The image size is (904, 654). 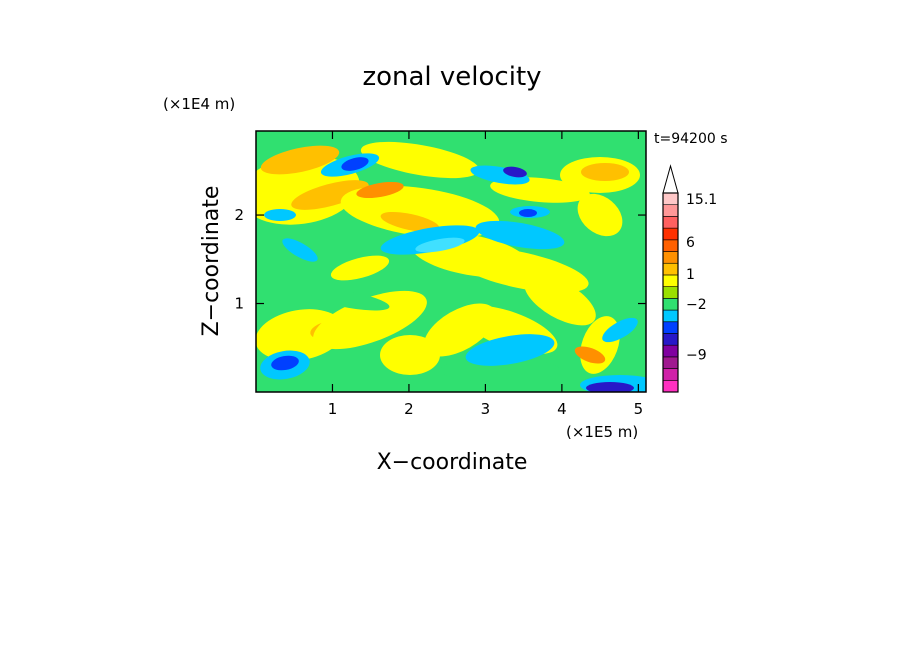 I want to click on colorbar-label: 1, so click(x=690, y=275).